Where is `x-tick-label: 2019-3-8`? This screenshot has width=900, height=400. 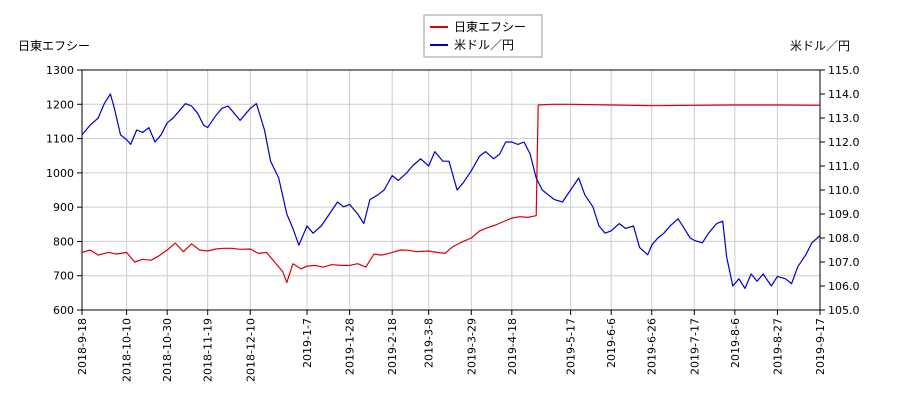 x-tick-label: 2019-3-8 is located at coordinates (429, 343).